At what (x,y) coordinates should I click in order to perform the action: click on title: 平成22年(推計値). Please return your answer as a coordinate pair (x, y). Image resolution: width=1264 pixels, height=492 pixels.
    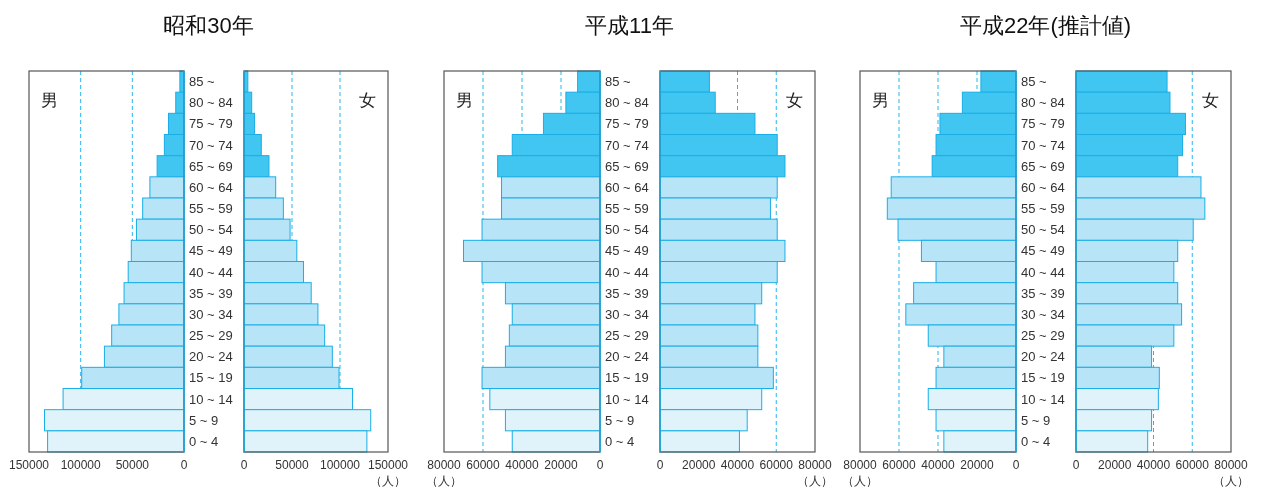
    Looking at the image, I should click on (1045, 25).